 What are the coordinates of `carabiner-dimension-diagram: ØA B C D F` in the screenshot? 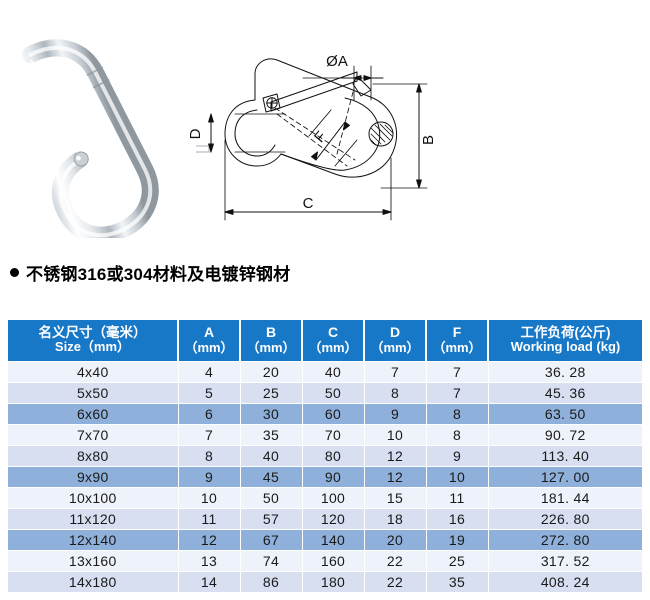 It's located at (320, 140).